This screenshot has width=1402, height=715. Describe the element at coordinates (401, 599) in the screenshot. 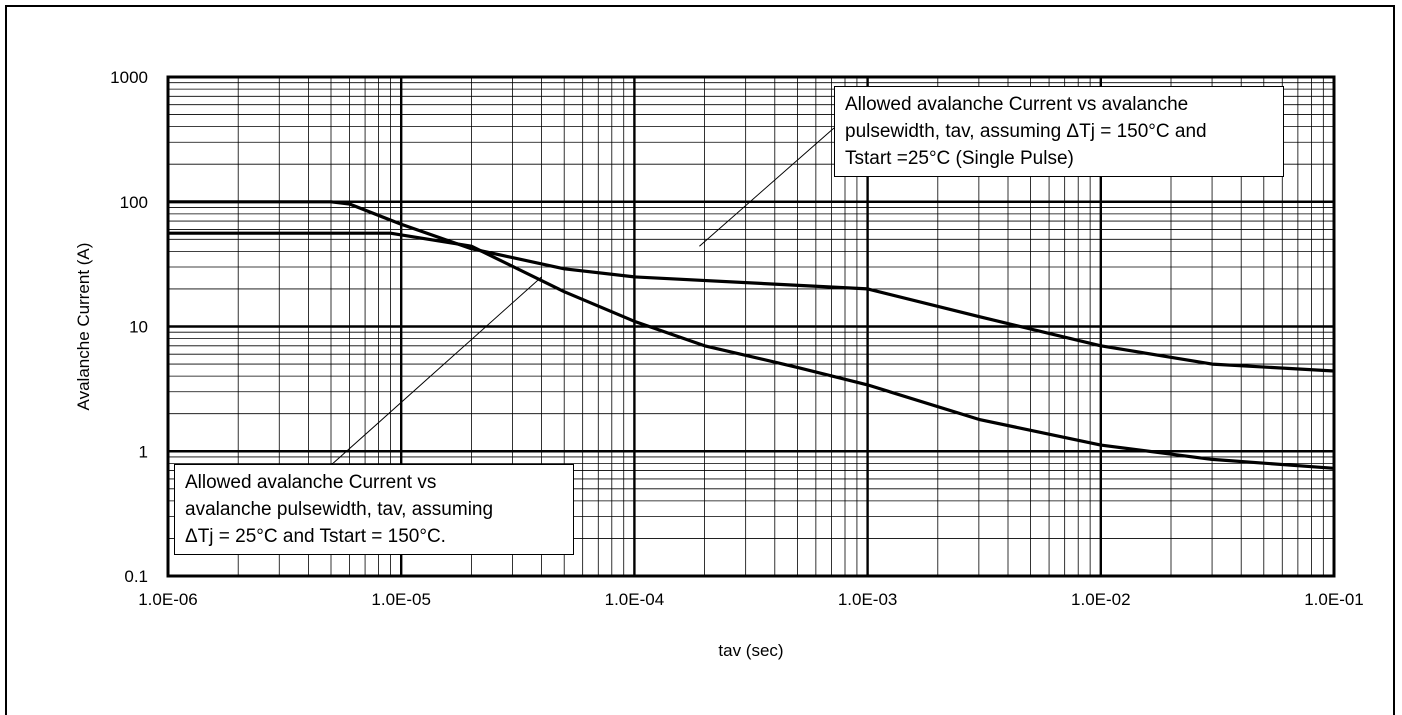

I see `x-tick-label: 1.0E-05` at that location.